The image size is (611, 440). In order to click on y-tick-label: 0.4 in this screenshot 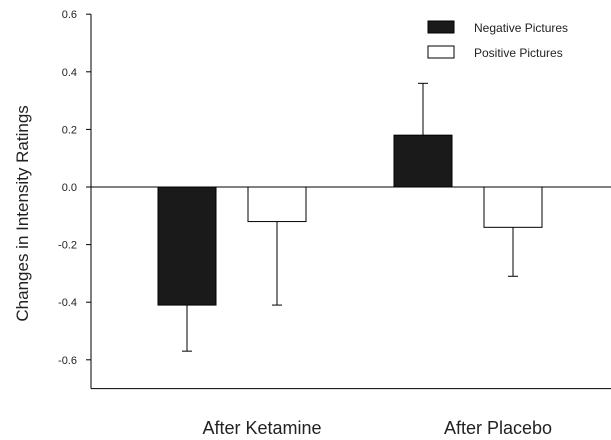, I will do `click(69, 73)`.